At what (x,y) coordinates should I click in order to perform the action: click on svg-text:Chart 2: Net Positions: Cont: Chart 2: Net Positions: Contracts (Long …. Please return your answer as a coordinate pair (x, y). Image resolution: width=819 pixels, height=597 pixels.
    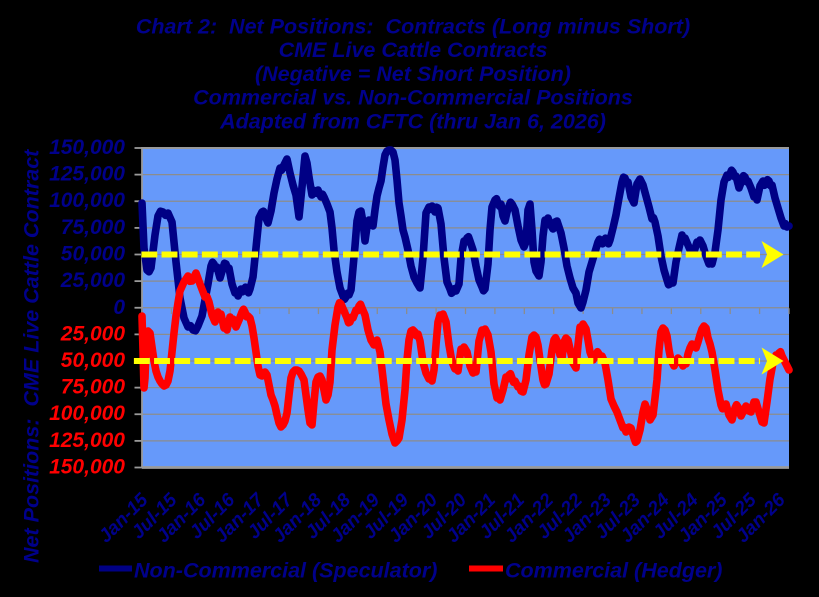
    Looking at the image, I should click on (413, 27).